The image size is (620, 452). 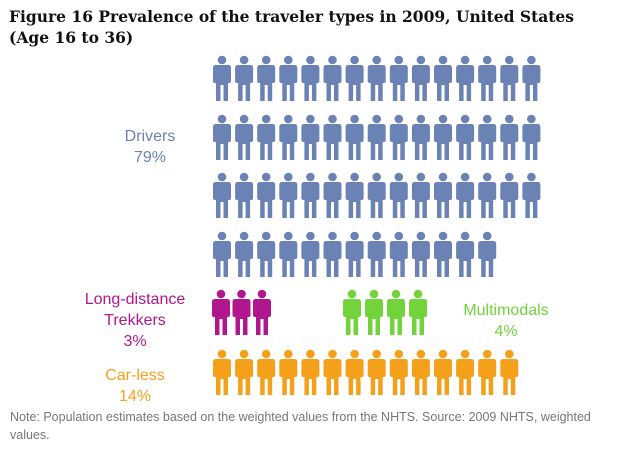 What do you see at coordinates (135, 386) in the screenshot?
I see `carless-label: Car-less 14%` at bounding box center [135, 386].